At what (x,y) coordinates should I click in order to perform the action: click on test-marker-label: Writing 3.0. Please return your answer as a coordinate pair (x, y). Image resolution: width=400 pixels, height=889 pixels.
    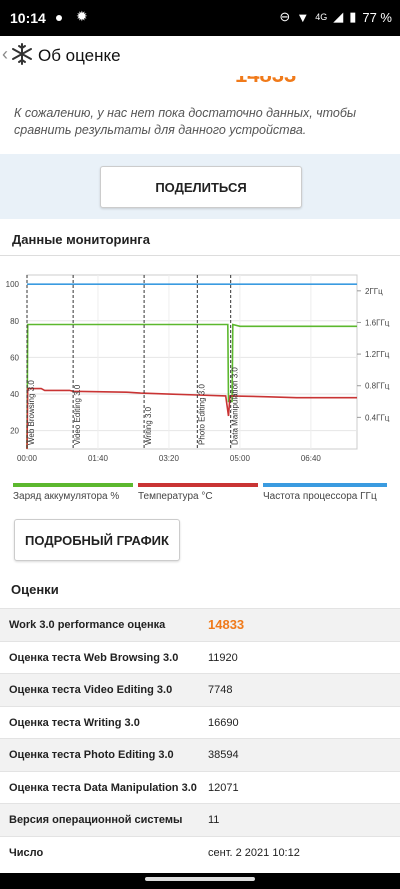
    Looking at the image, I should click on (148, 425).